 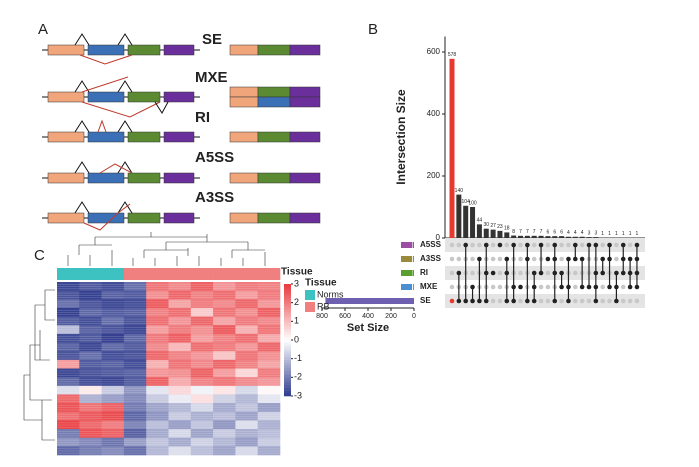 What do you see at coordinates (296, 283) in the screenshot?
I see `color-tick-label: 3` at bounding box center [296, 283].